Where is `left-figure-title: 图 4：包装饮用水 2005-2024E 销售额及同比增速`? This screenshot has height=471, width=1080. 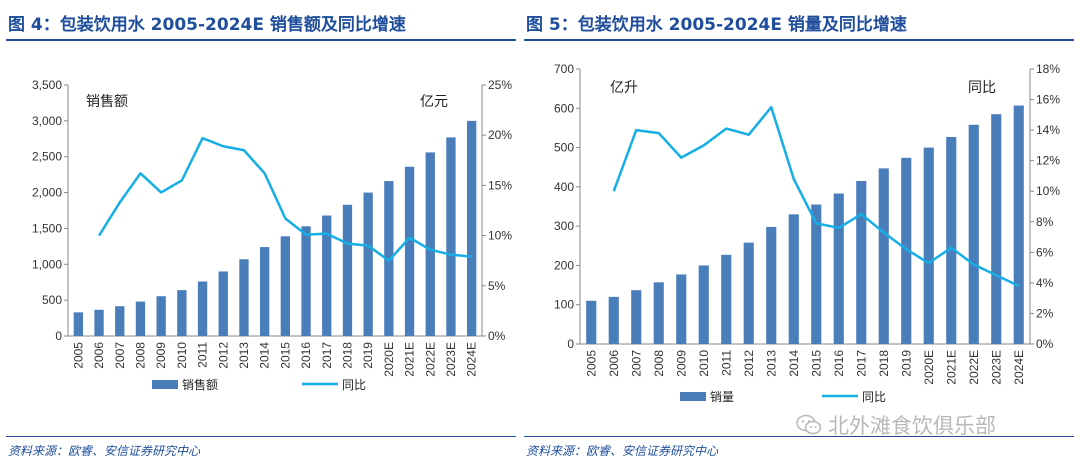 left-figure-title: 图 4：包装饮用水 2005-2024E 销售额及同比增速 is located at coordinates (207, 25).